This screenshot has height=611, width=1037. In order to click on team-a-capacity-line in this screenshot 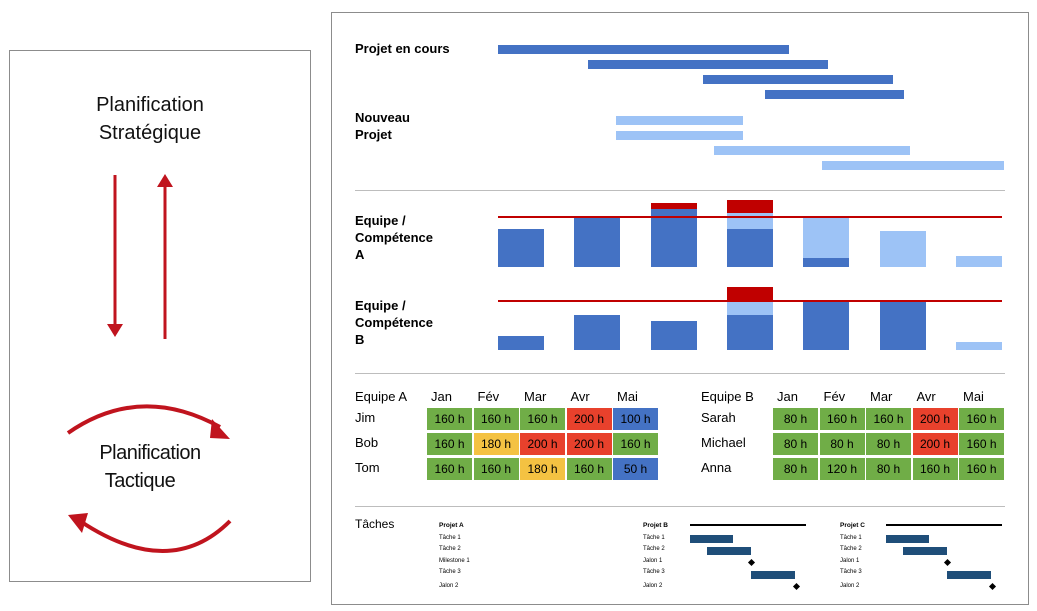, I will do `click(750, 217)`.